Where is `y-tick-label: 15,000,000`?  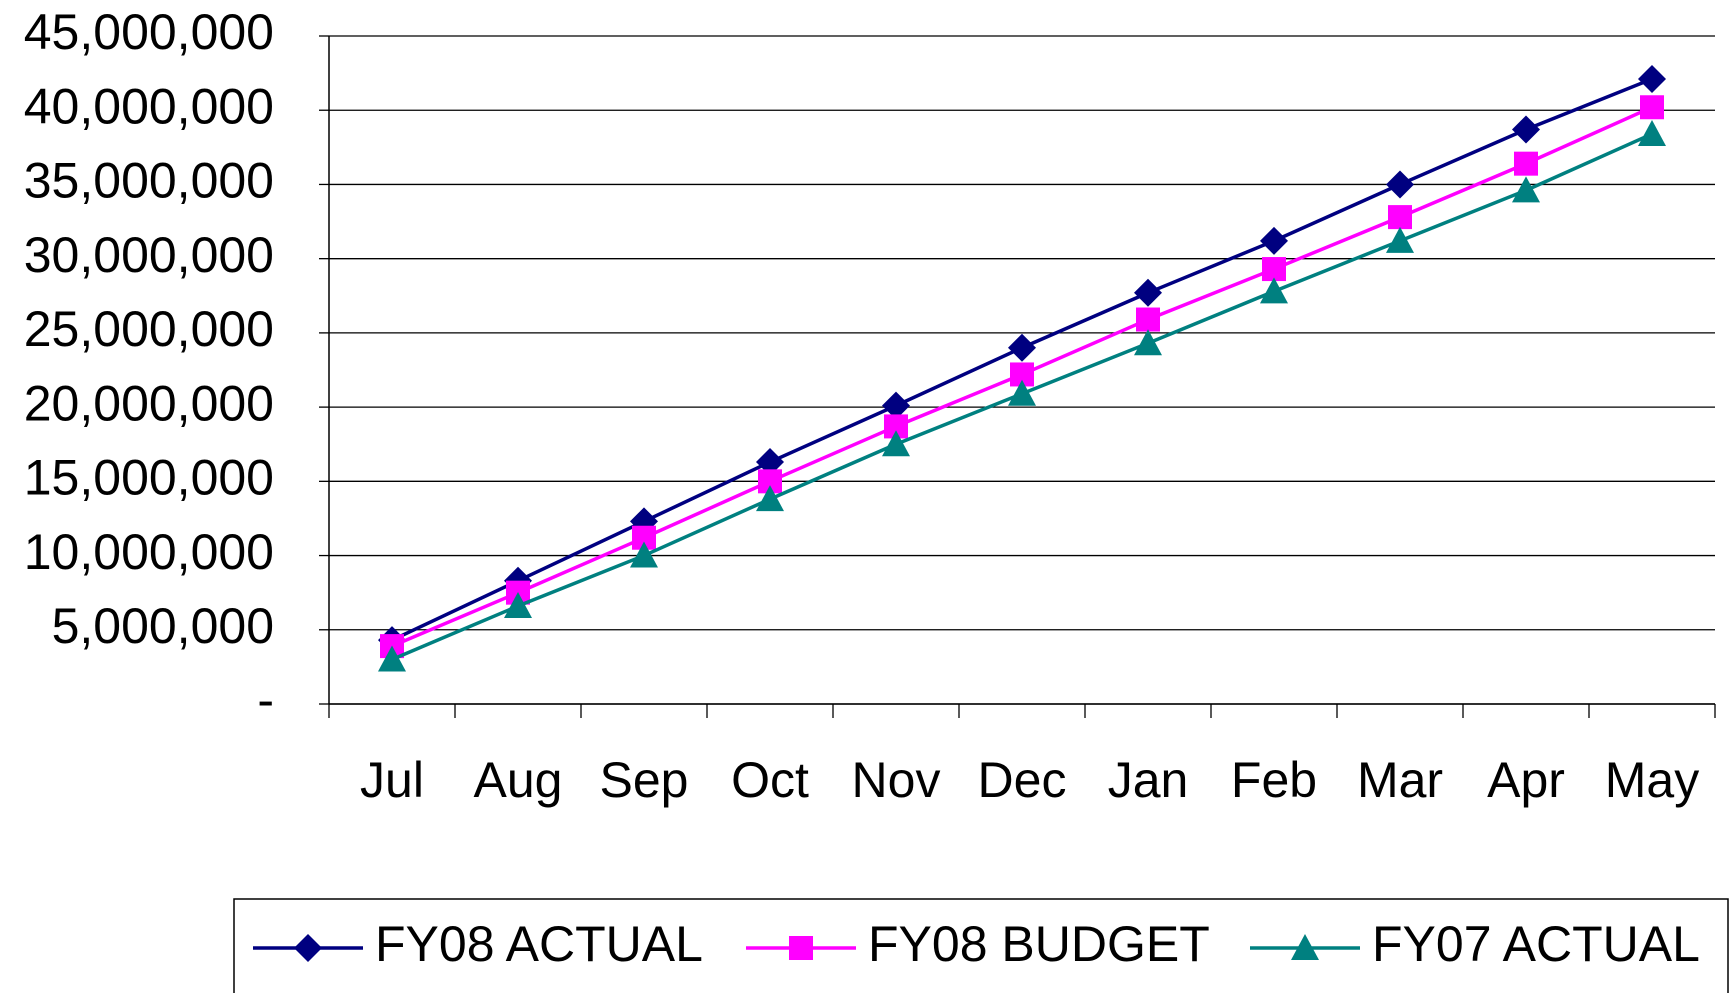 y-tick-label: 15,000,000 is located at coordinates (149, 478).